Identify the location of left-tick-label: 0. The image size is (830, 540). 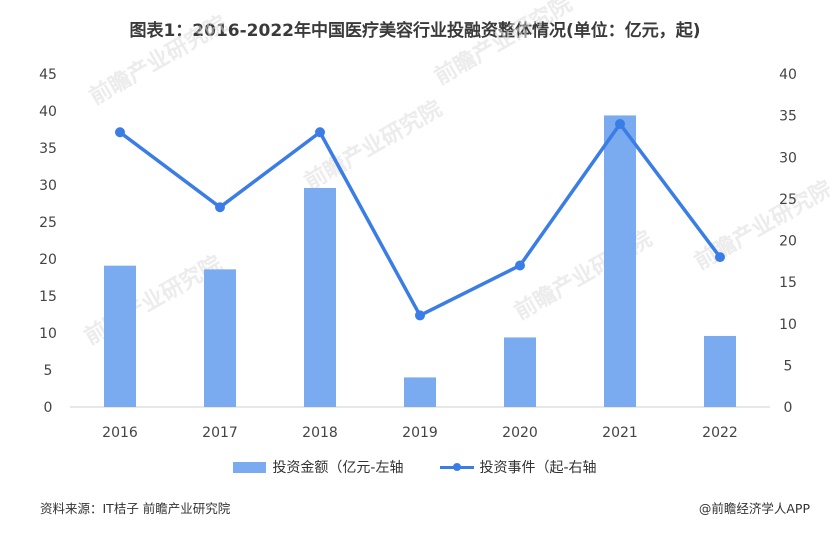
(48, 408).